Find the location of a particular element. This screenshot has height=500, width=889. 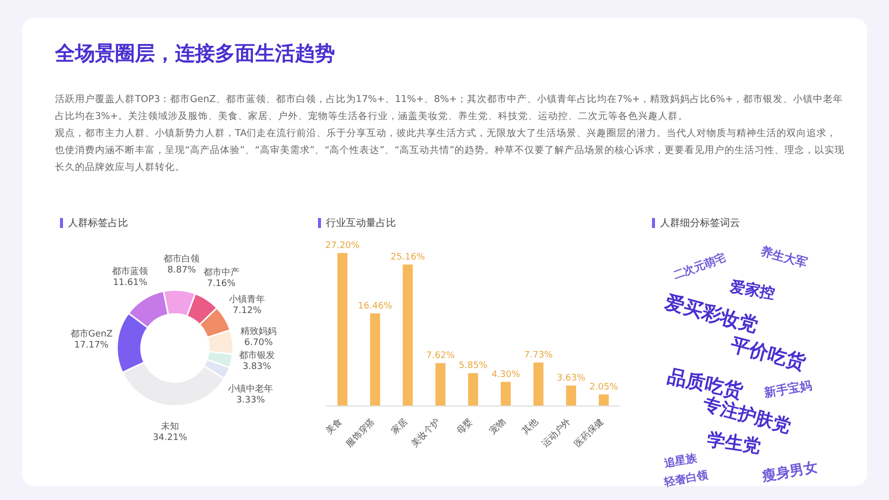

x-tick-label: 家居 is located at coordinates (399, 426).